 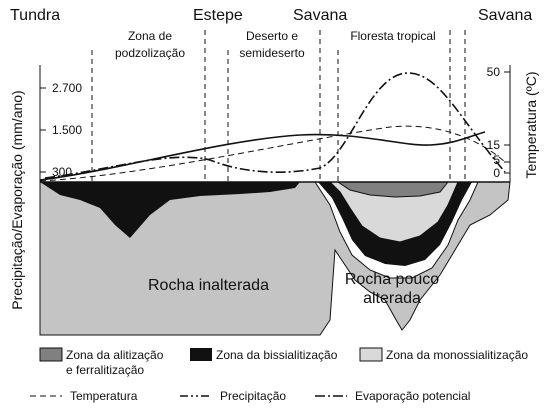 What do you see at coordinates (272, 53) in the screenshot?
I see `subzone-label: semideserto` at bounding box center [272, 53].